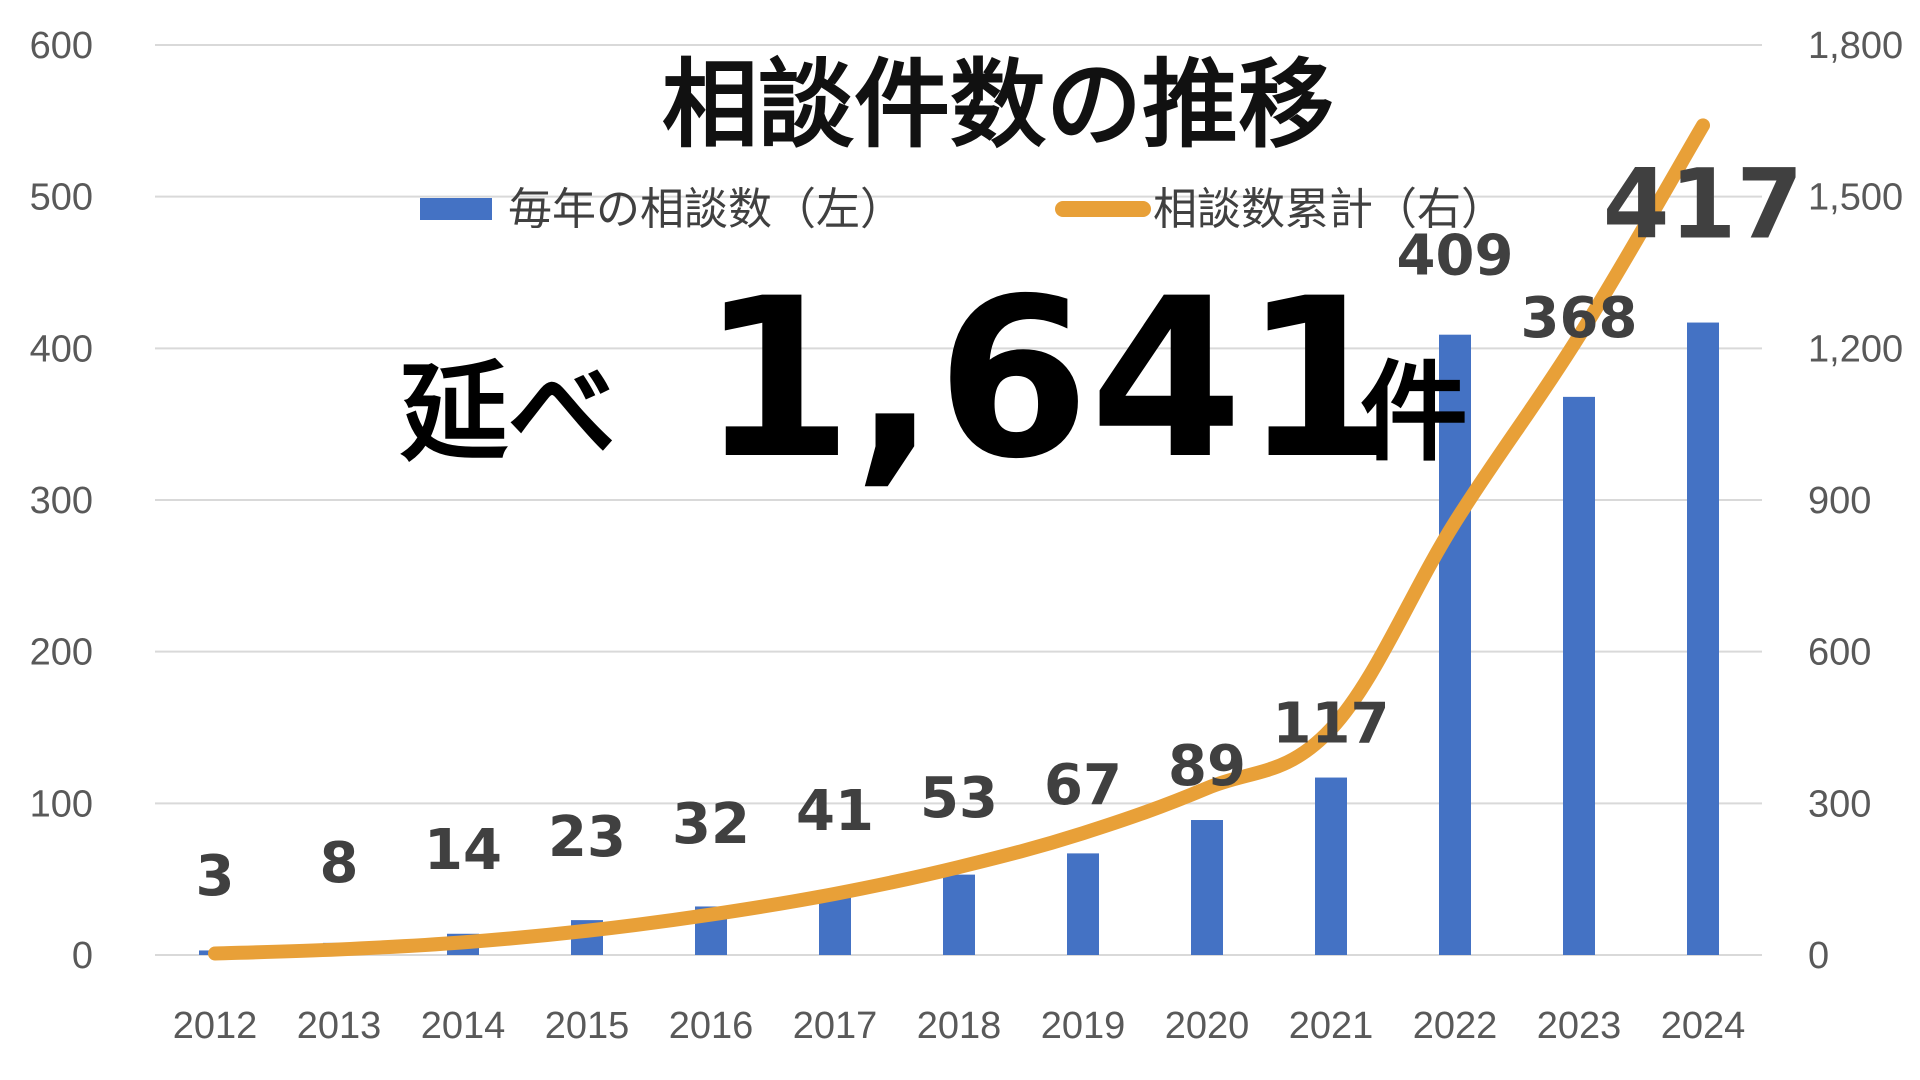  I want to click on x-tick-label: 2014, so click(463, 1026).